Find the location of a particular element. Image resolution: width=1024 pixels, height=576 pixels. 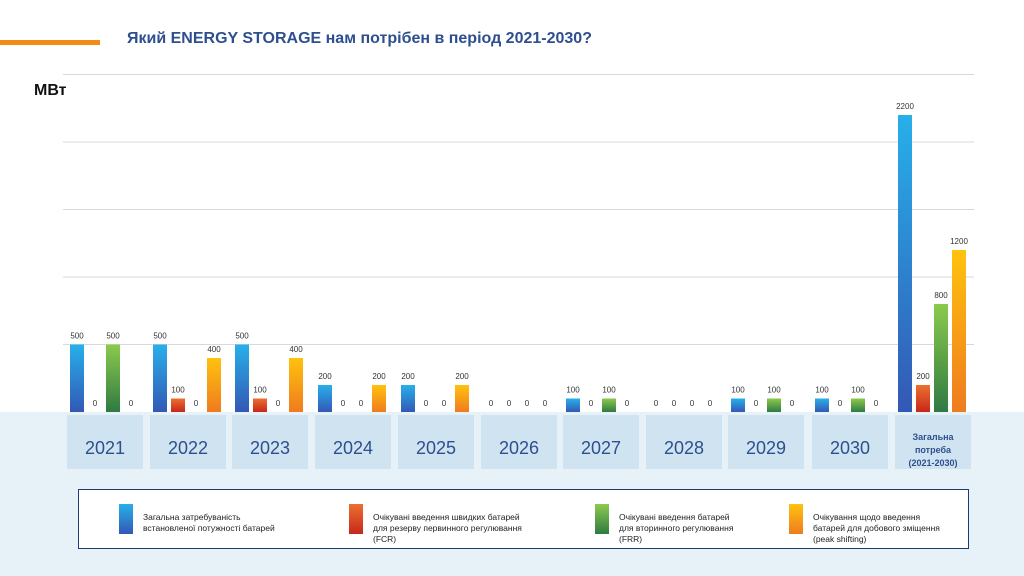

title-accent-bar is located at coordinates (50, 42).